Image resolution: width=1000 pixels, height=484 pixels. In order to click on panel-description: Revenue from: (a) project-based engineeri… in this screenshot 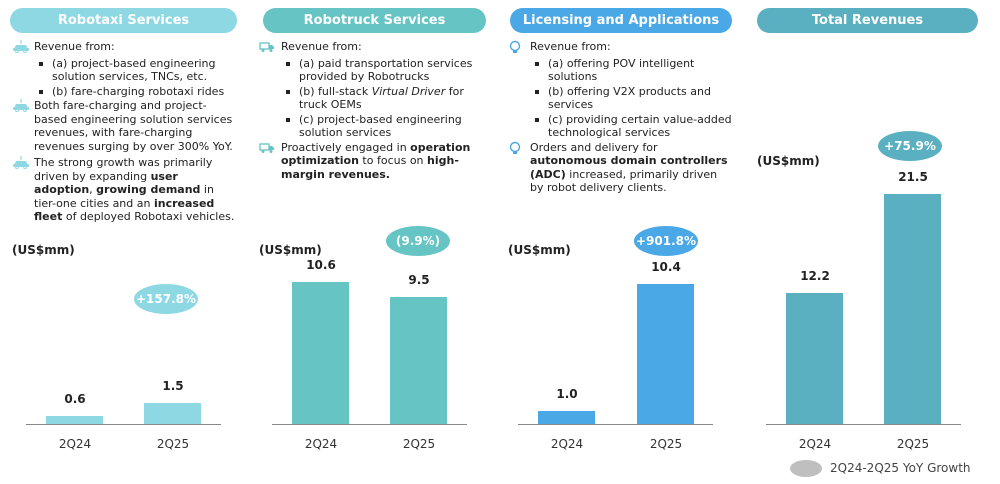, I will do `click(124, 133)`.